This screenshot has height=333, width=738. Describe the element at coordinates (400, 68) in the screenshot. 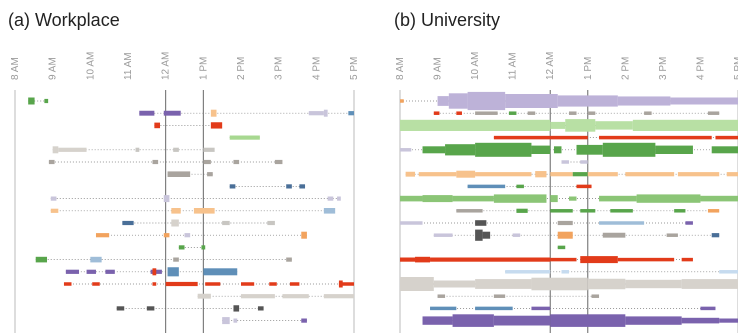

I see `x-tick-label: 8 AM` at that location.